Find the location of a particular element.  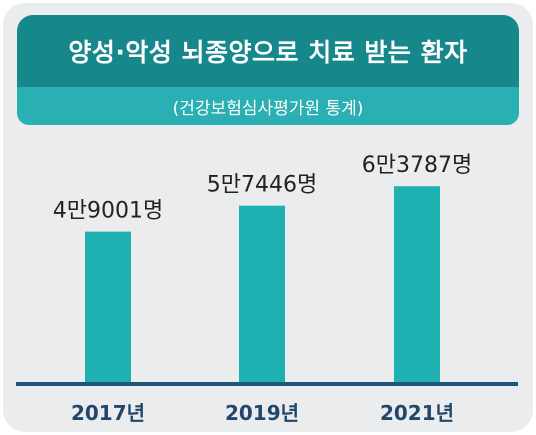

year-label-2: 2019년 is located at coordinates (262, 413).